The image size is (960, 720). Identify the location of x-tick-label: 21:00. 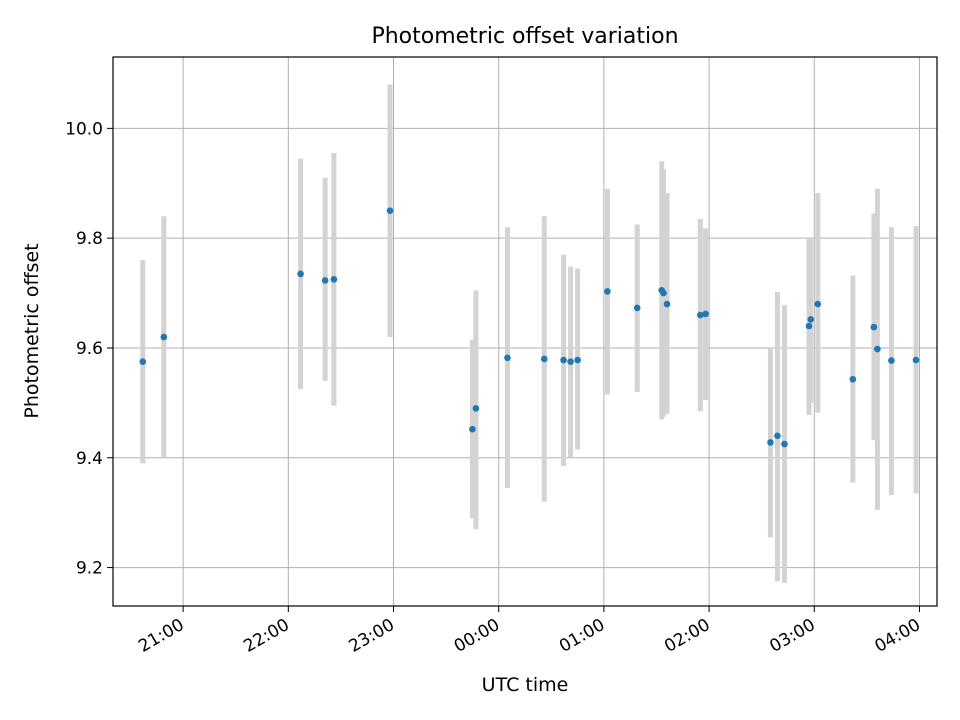
(161, 636).